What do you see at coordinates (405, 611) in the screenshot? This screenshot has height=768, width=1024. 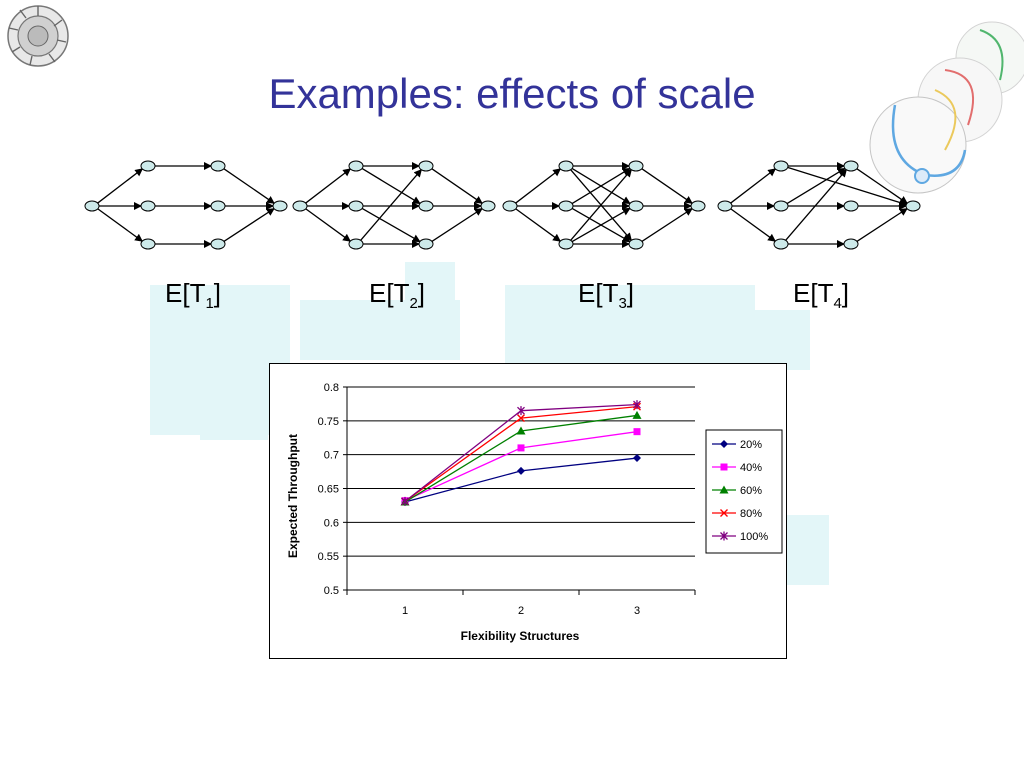 I see `x-tick-label: 1` at bounding box center [405, 611].